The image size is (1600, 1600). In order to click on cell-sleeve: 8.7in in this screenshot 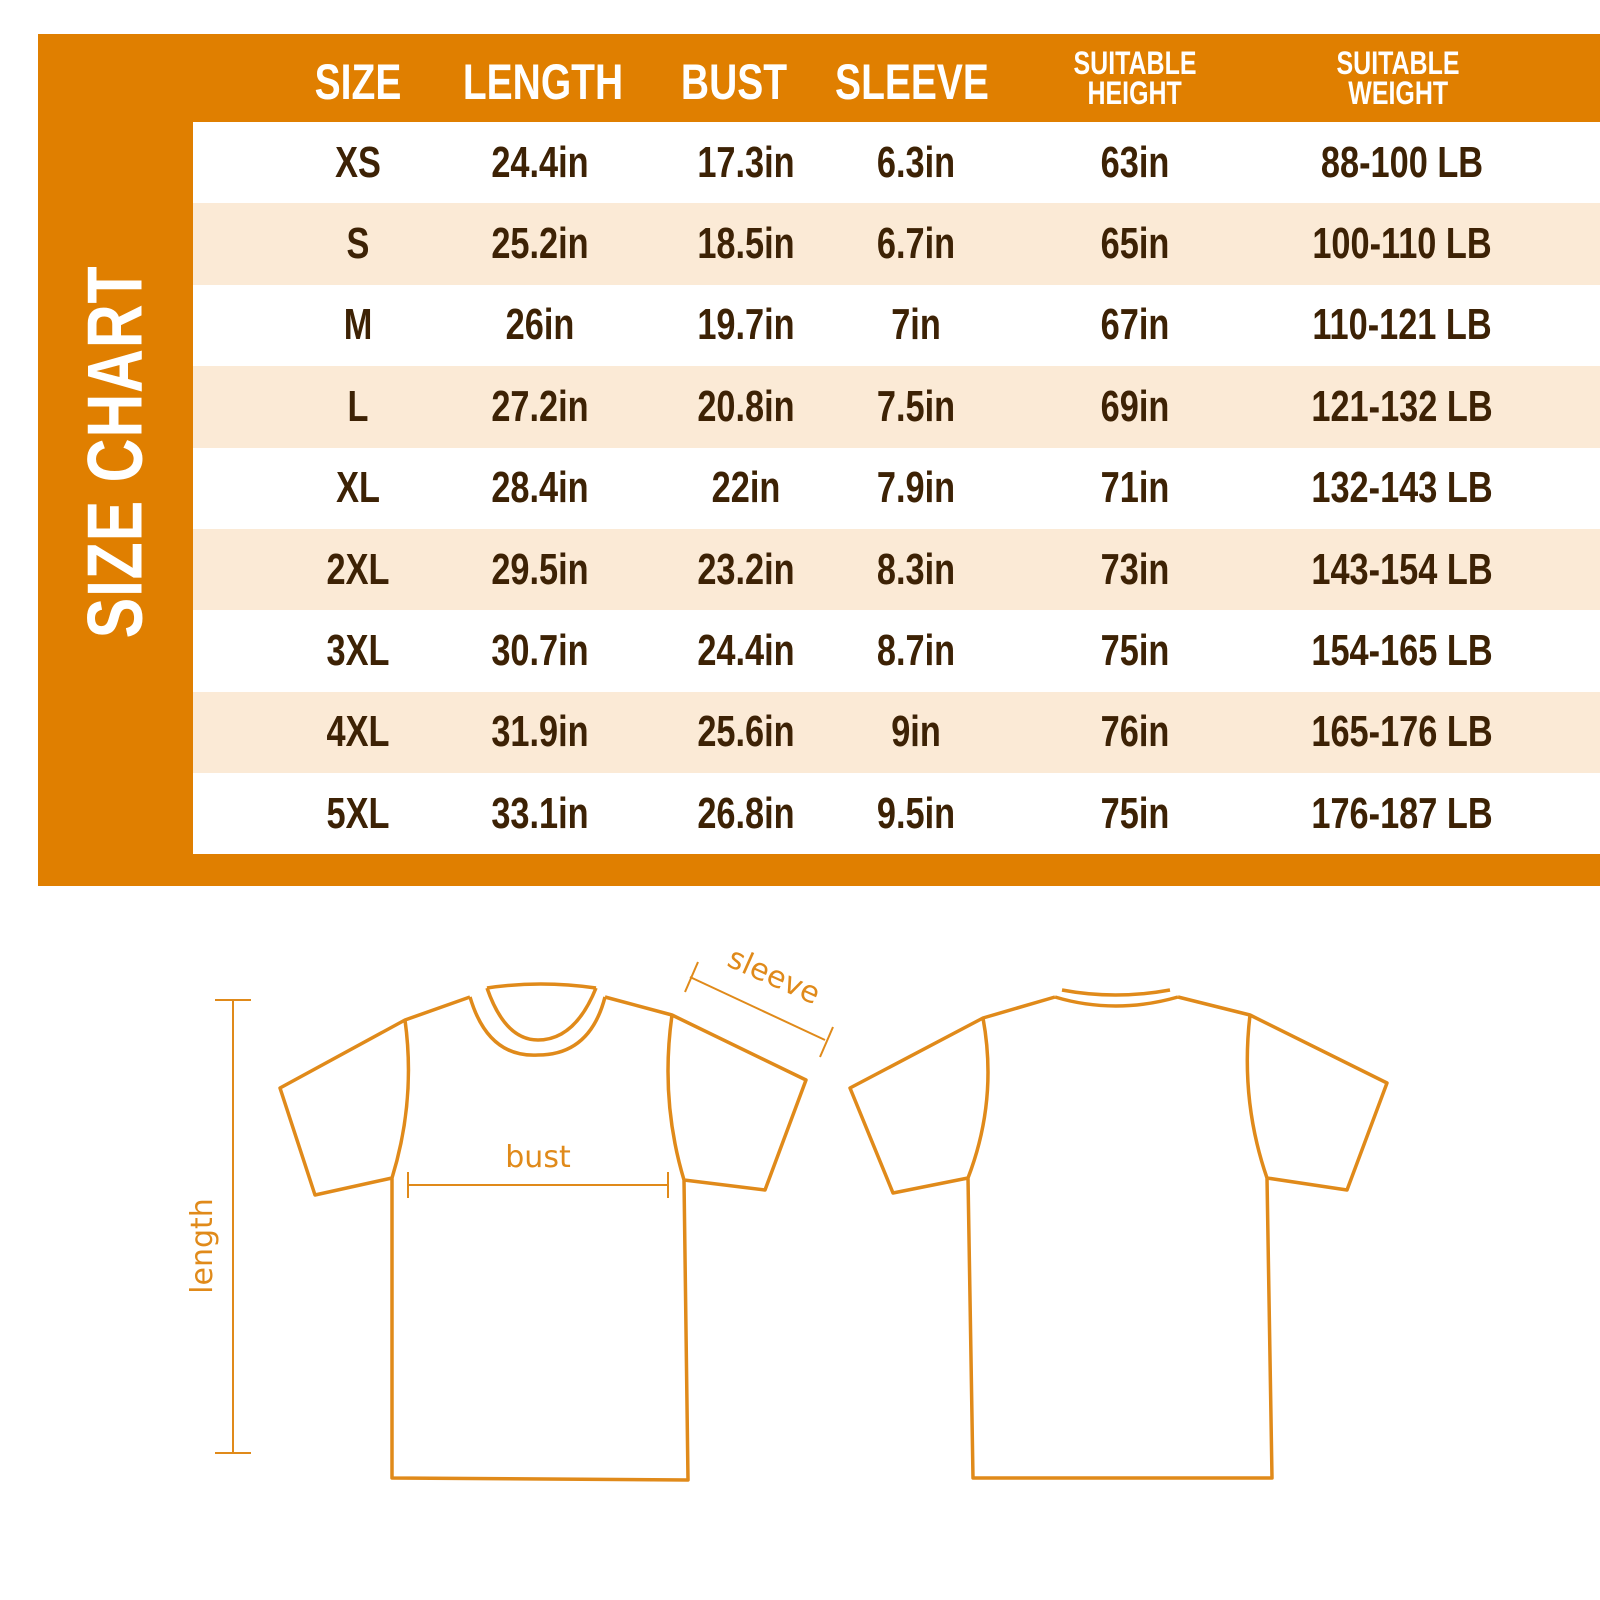, I will do `click(916, 651)`.